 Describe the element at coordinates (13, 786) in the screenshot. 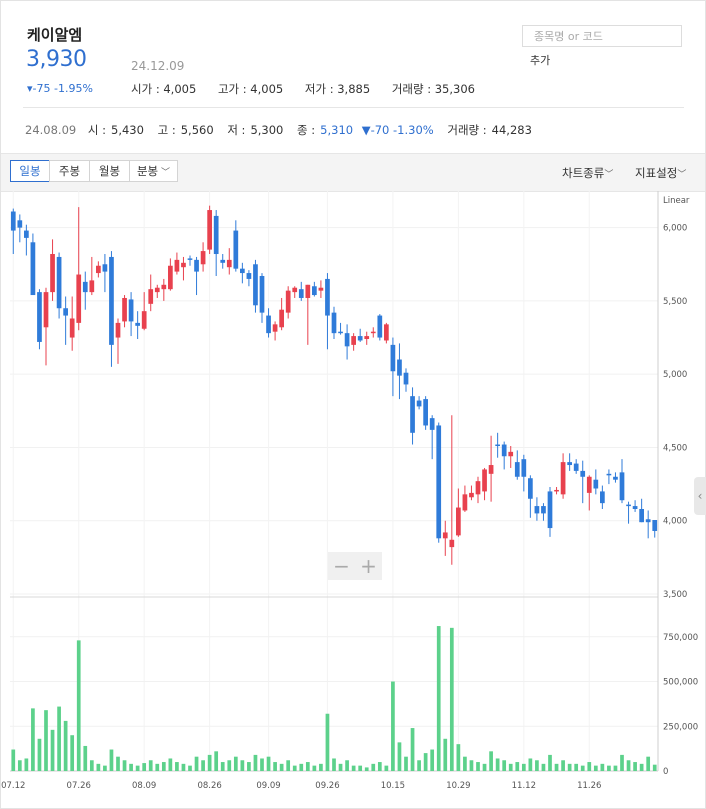

I see `x-tick-label: 07.12` at that location.